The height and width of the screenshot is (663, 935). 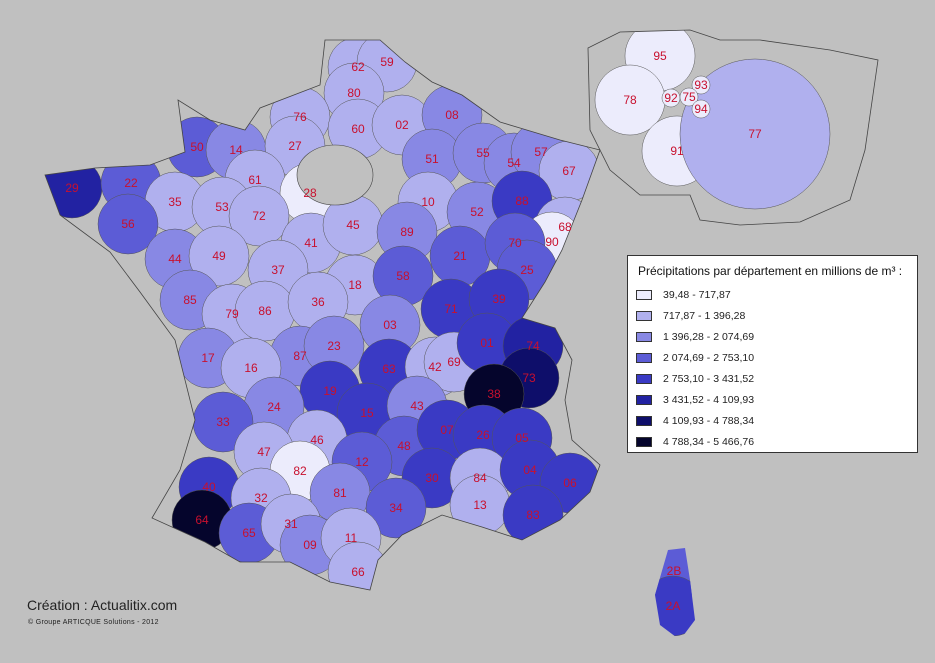 I want to click on department-code-label: 18, so click(x=355, y=285).